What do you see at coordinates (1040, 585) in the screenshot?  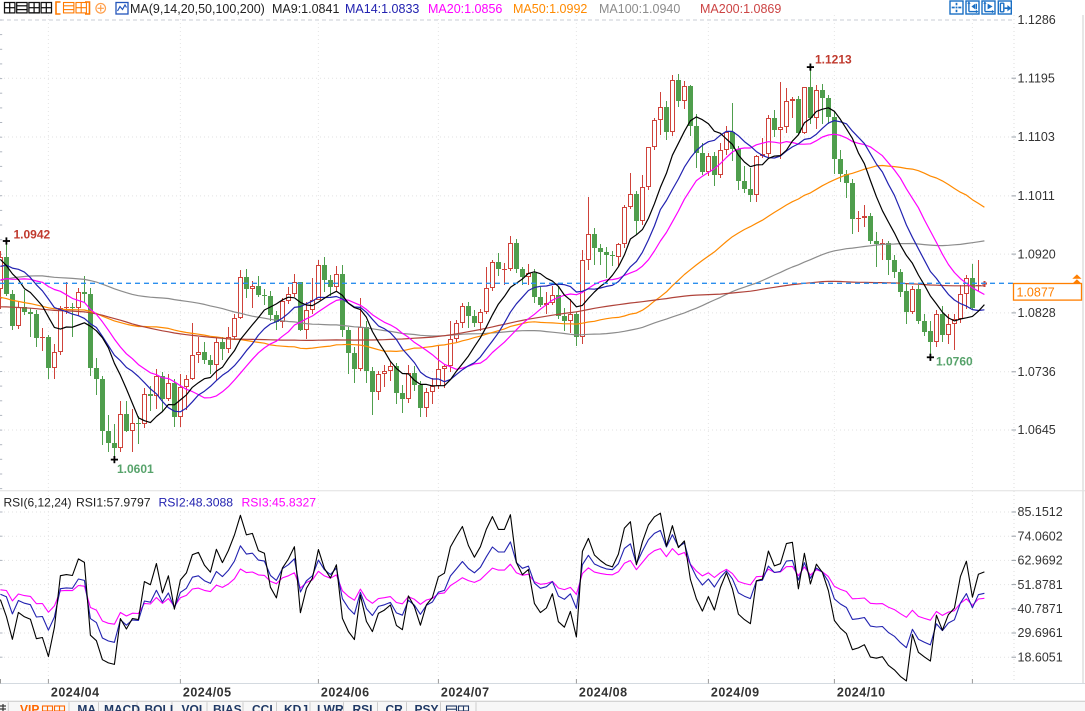 I see `svg-text: 51.8781` at bounding box center [1040, 585].